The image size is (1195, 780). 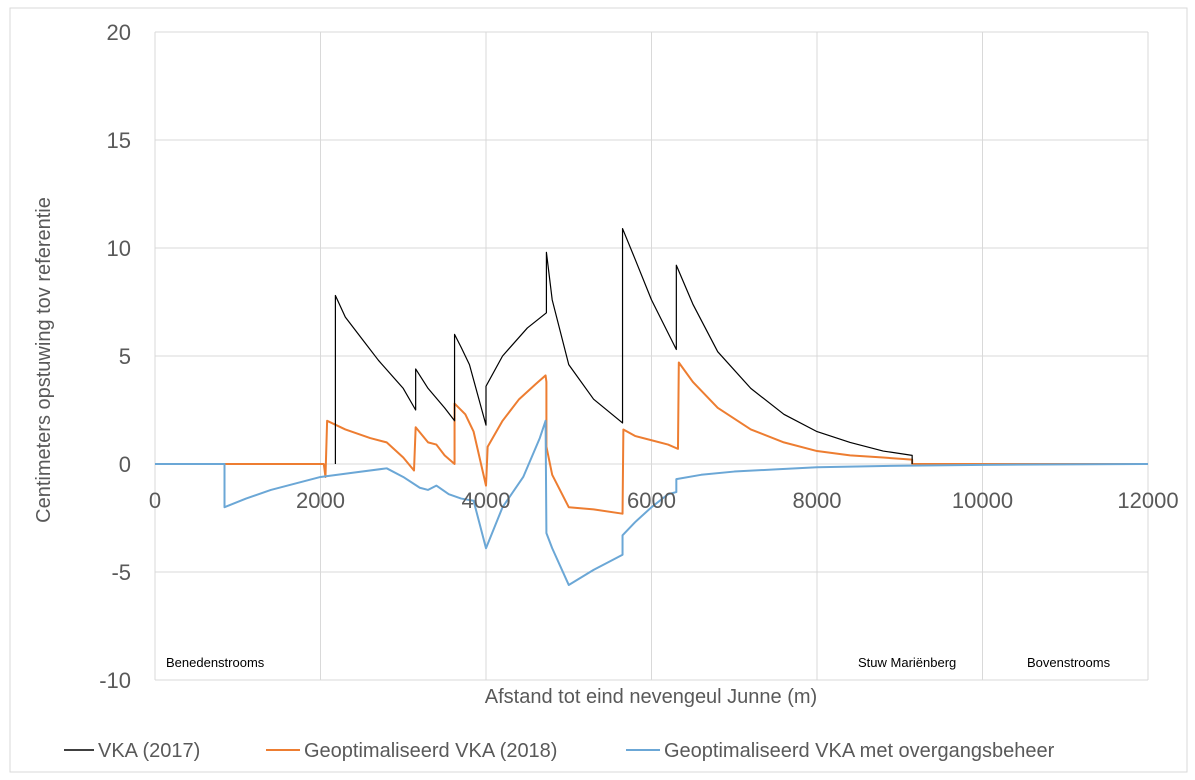 I want to click on y-tick-label: 5, so click(x=125, y=356).